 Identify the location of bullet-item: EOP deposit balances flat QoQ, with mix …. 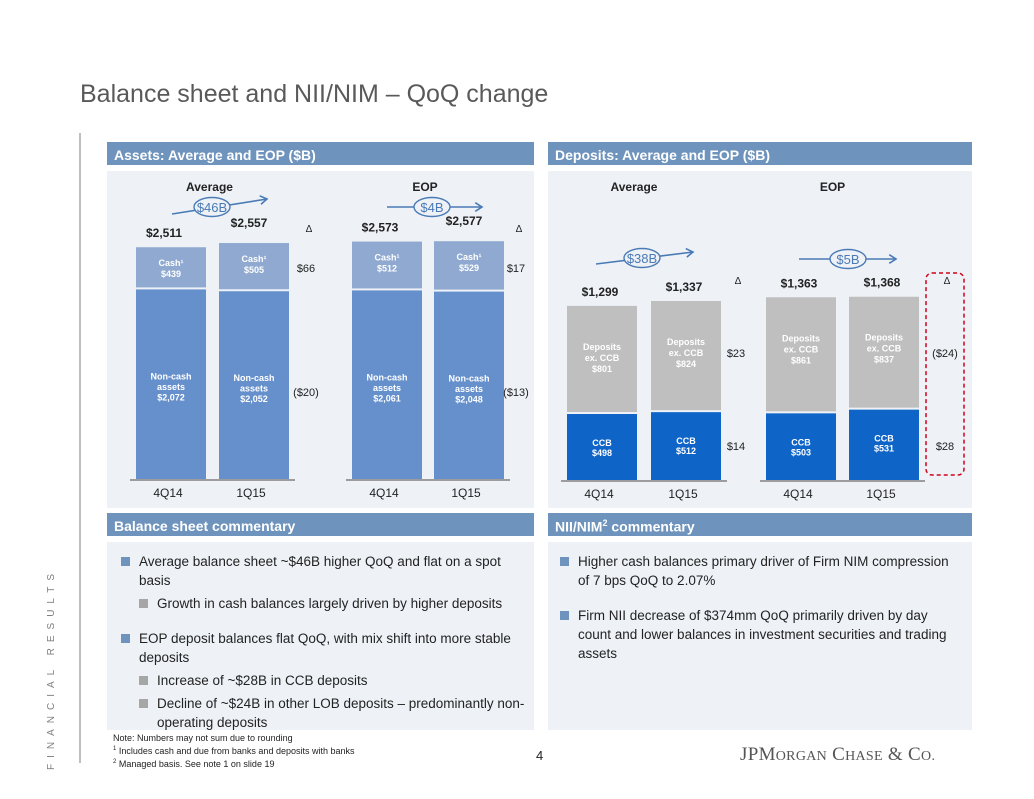
(324, 648).